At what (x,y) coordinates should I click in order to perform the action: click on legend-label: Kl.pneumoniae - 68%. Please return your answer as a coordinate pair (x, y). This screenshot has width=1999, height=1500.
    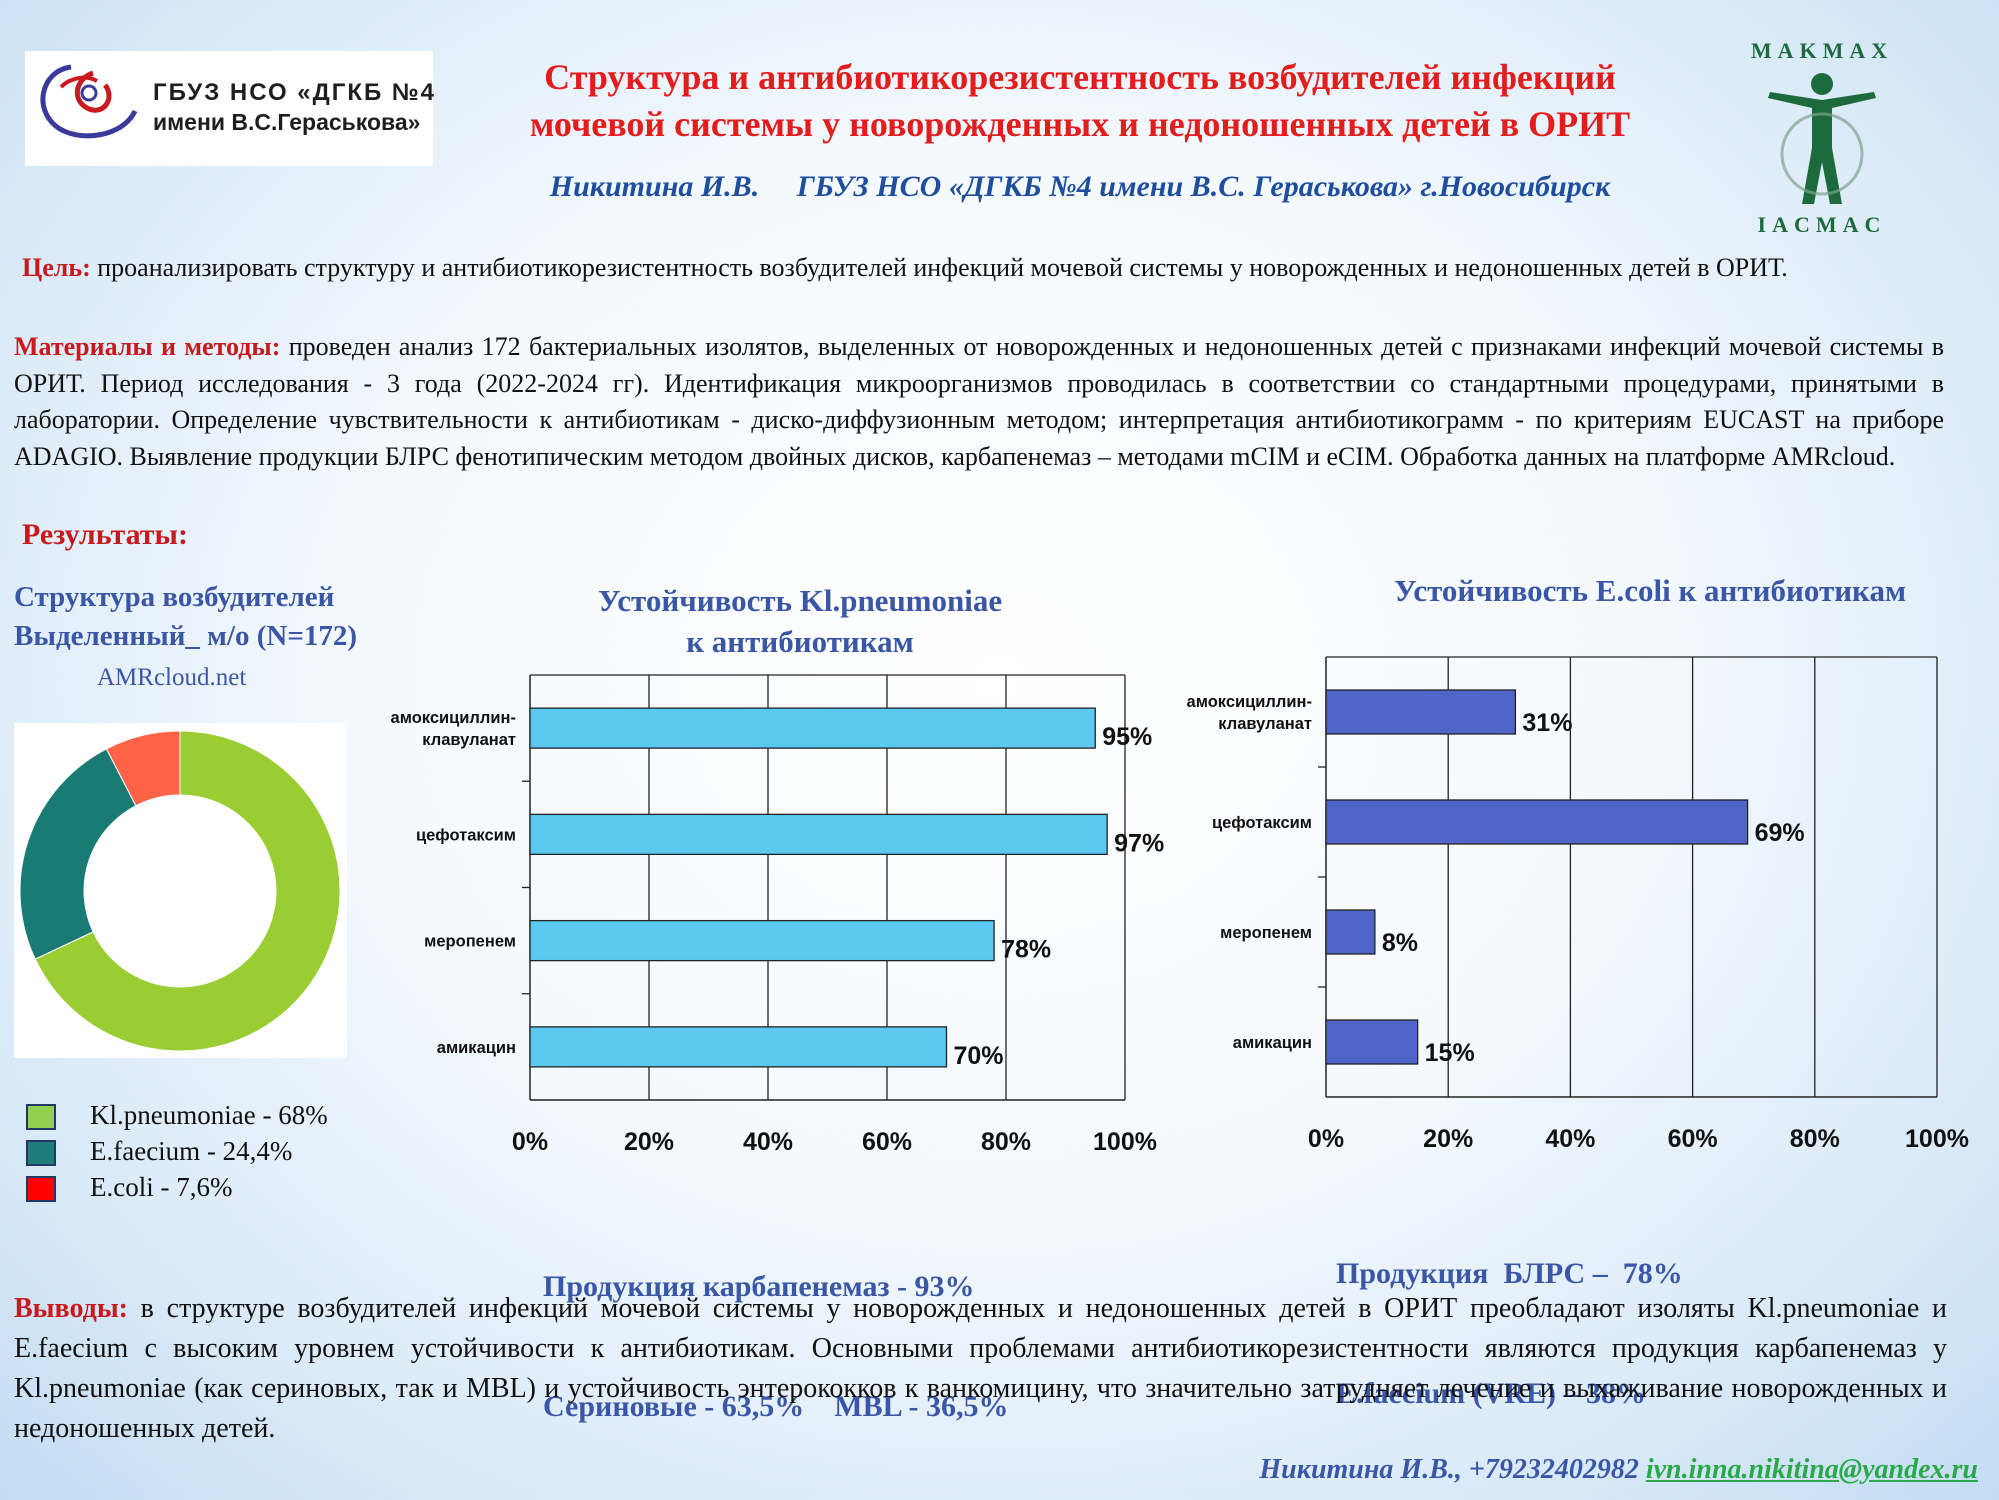
    Looking at the image, I should click on (209, 1115).